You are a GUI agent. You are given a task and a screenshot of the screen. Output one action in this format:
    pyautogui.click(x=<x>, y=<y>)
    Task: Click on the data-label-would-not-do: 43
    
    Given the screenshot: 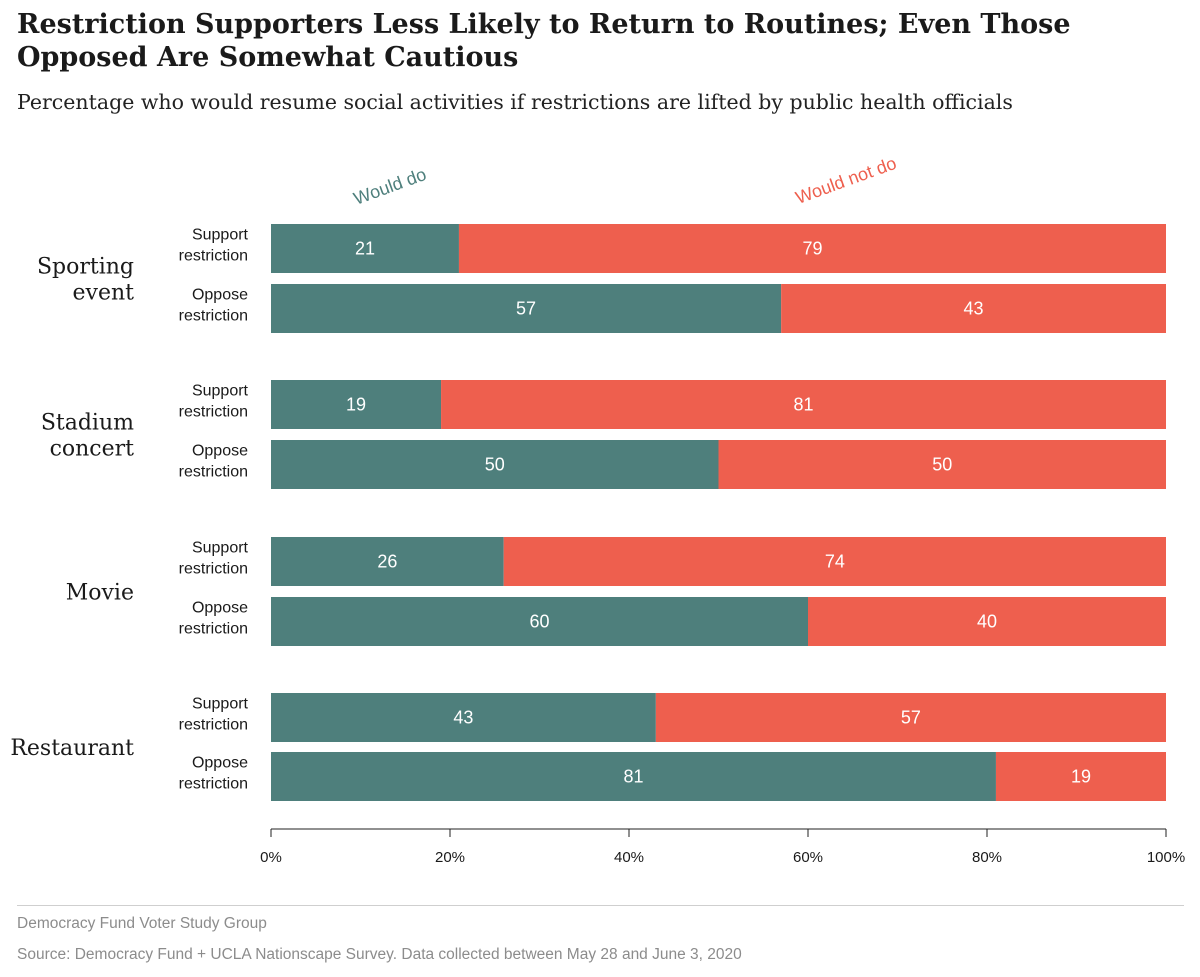 What is the action you would take?
    pyautogui.click(x=974, y=309)
    